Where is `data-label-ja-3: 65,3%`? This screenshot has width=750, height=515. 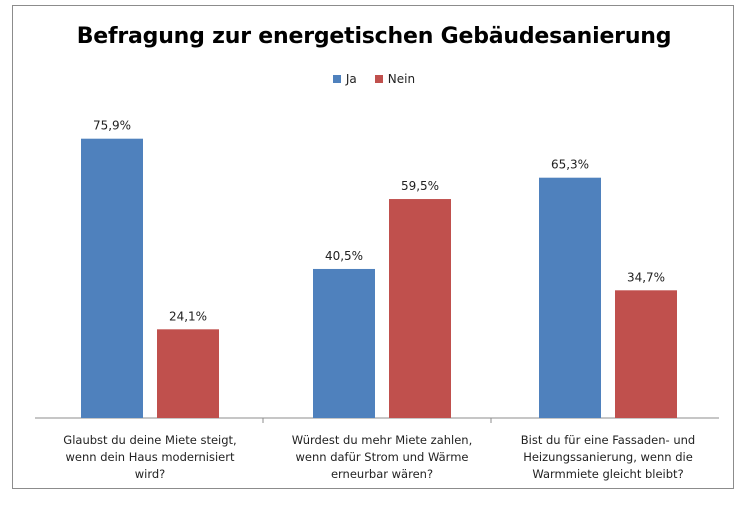 data-label-ja-3: 65,3% is located at coordinates (570, 165).